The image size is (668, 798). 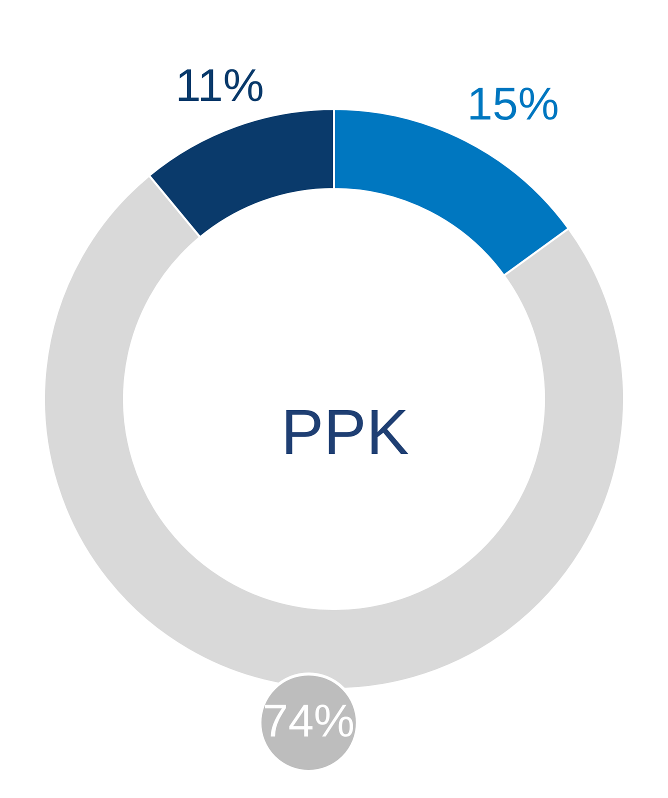 What do you see at coordinates (308, 720) in the screenshot?
I see `data-label: 74%` at bounding box center [308, 720].